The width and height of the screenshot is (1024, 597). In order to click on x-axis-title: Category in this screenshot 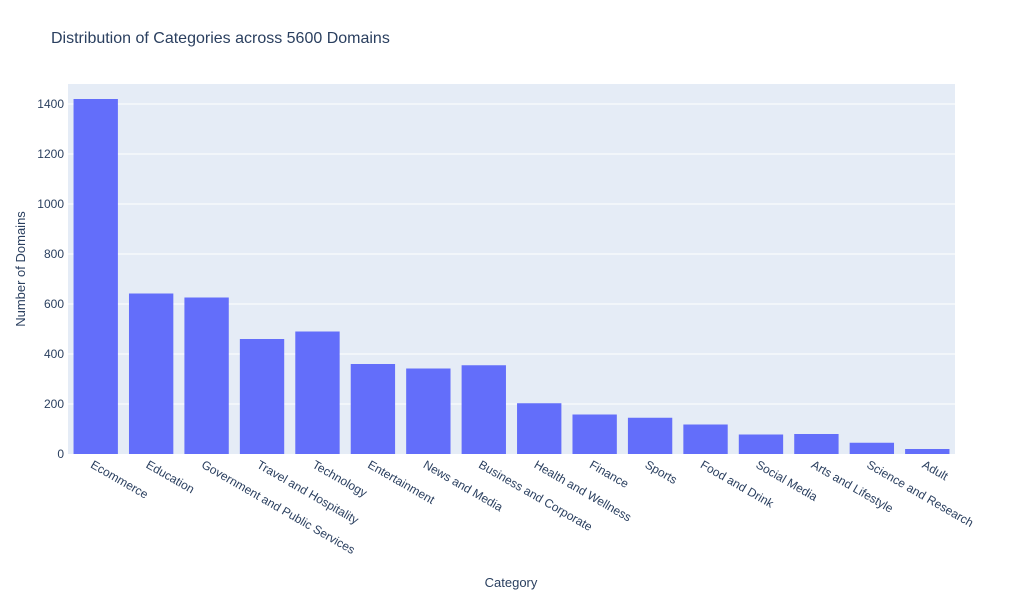, I will do `click(511, 582)`.